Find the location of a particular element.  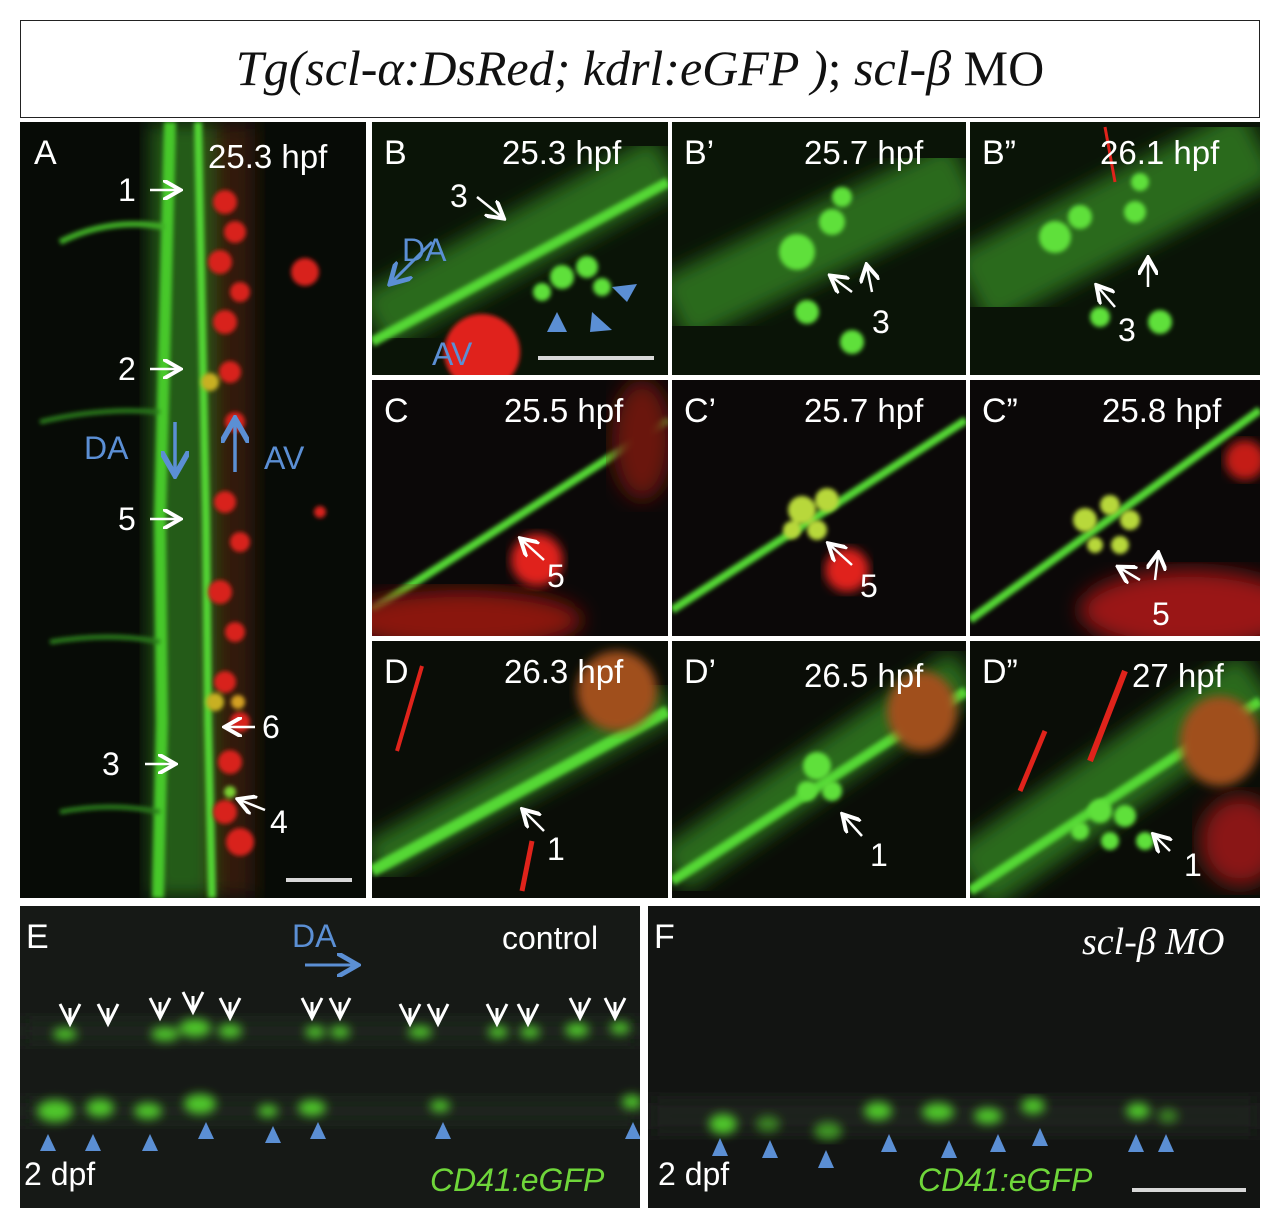

panel-b-double-prime-mark: 3 is located at coordinates (1127, 330).